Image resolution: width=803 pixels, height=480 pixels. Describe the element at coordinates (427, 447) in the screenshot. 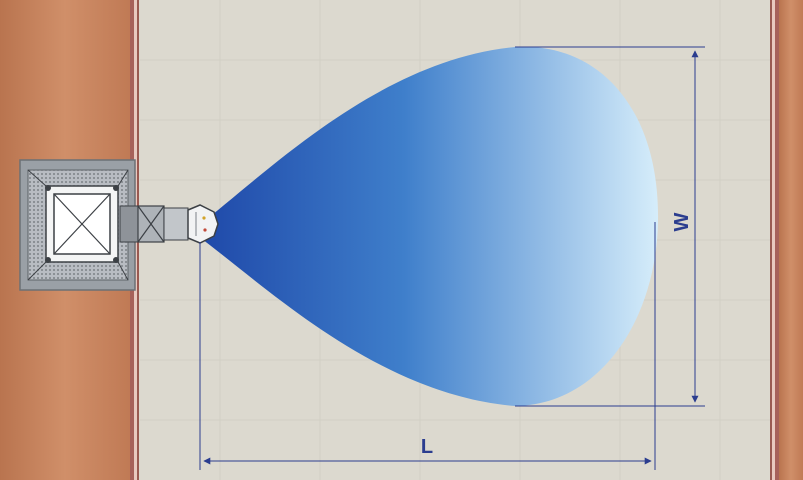

I see `length-label: L` at that location.